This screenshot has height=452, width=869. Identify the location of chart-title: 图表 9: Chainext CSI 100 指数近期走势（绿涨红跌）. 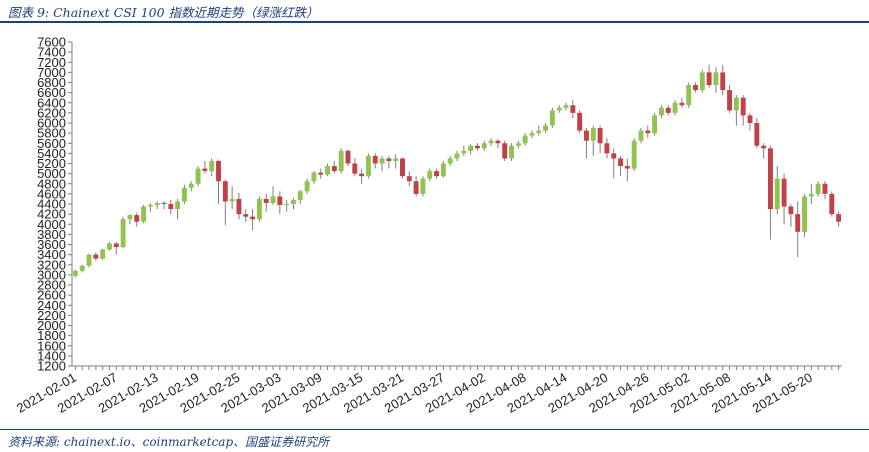
(163, 12).